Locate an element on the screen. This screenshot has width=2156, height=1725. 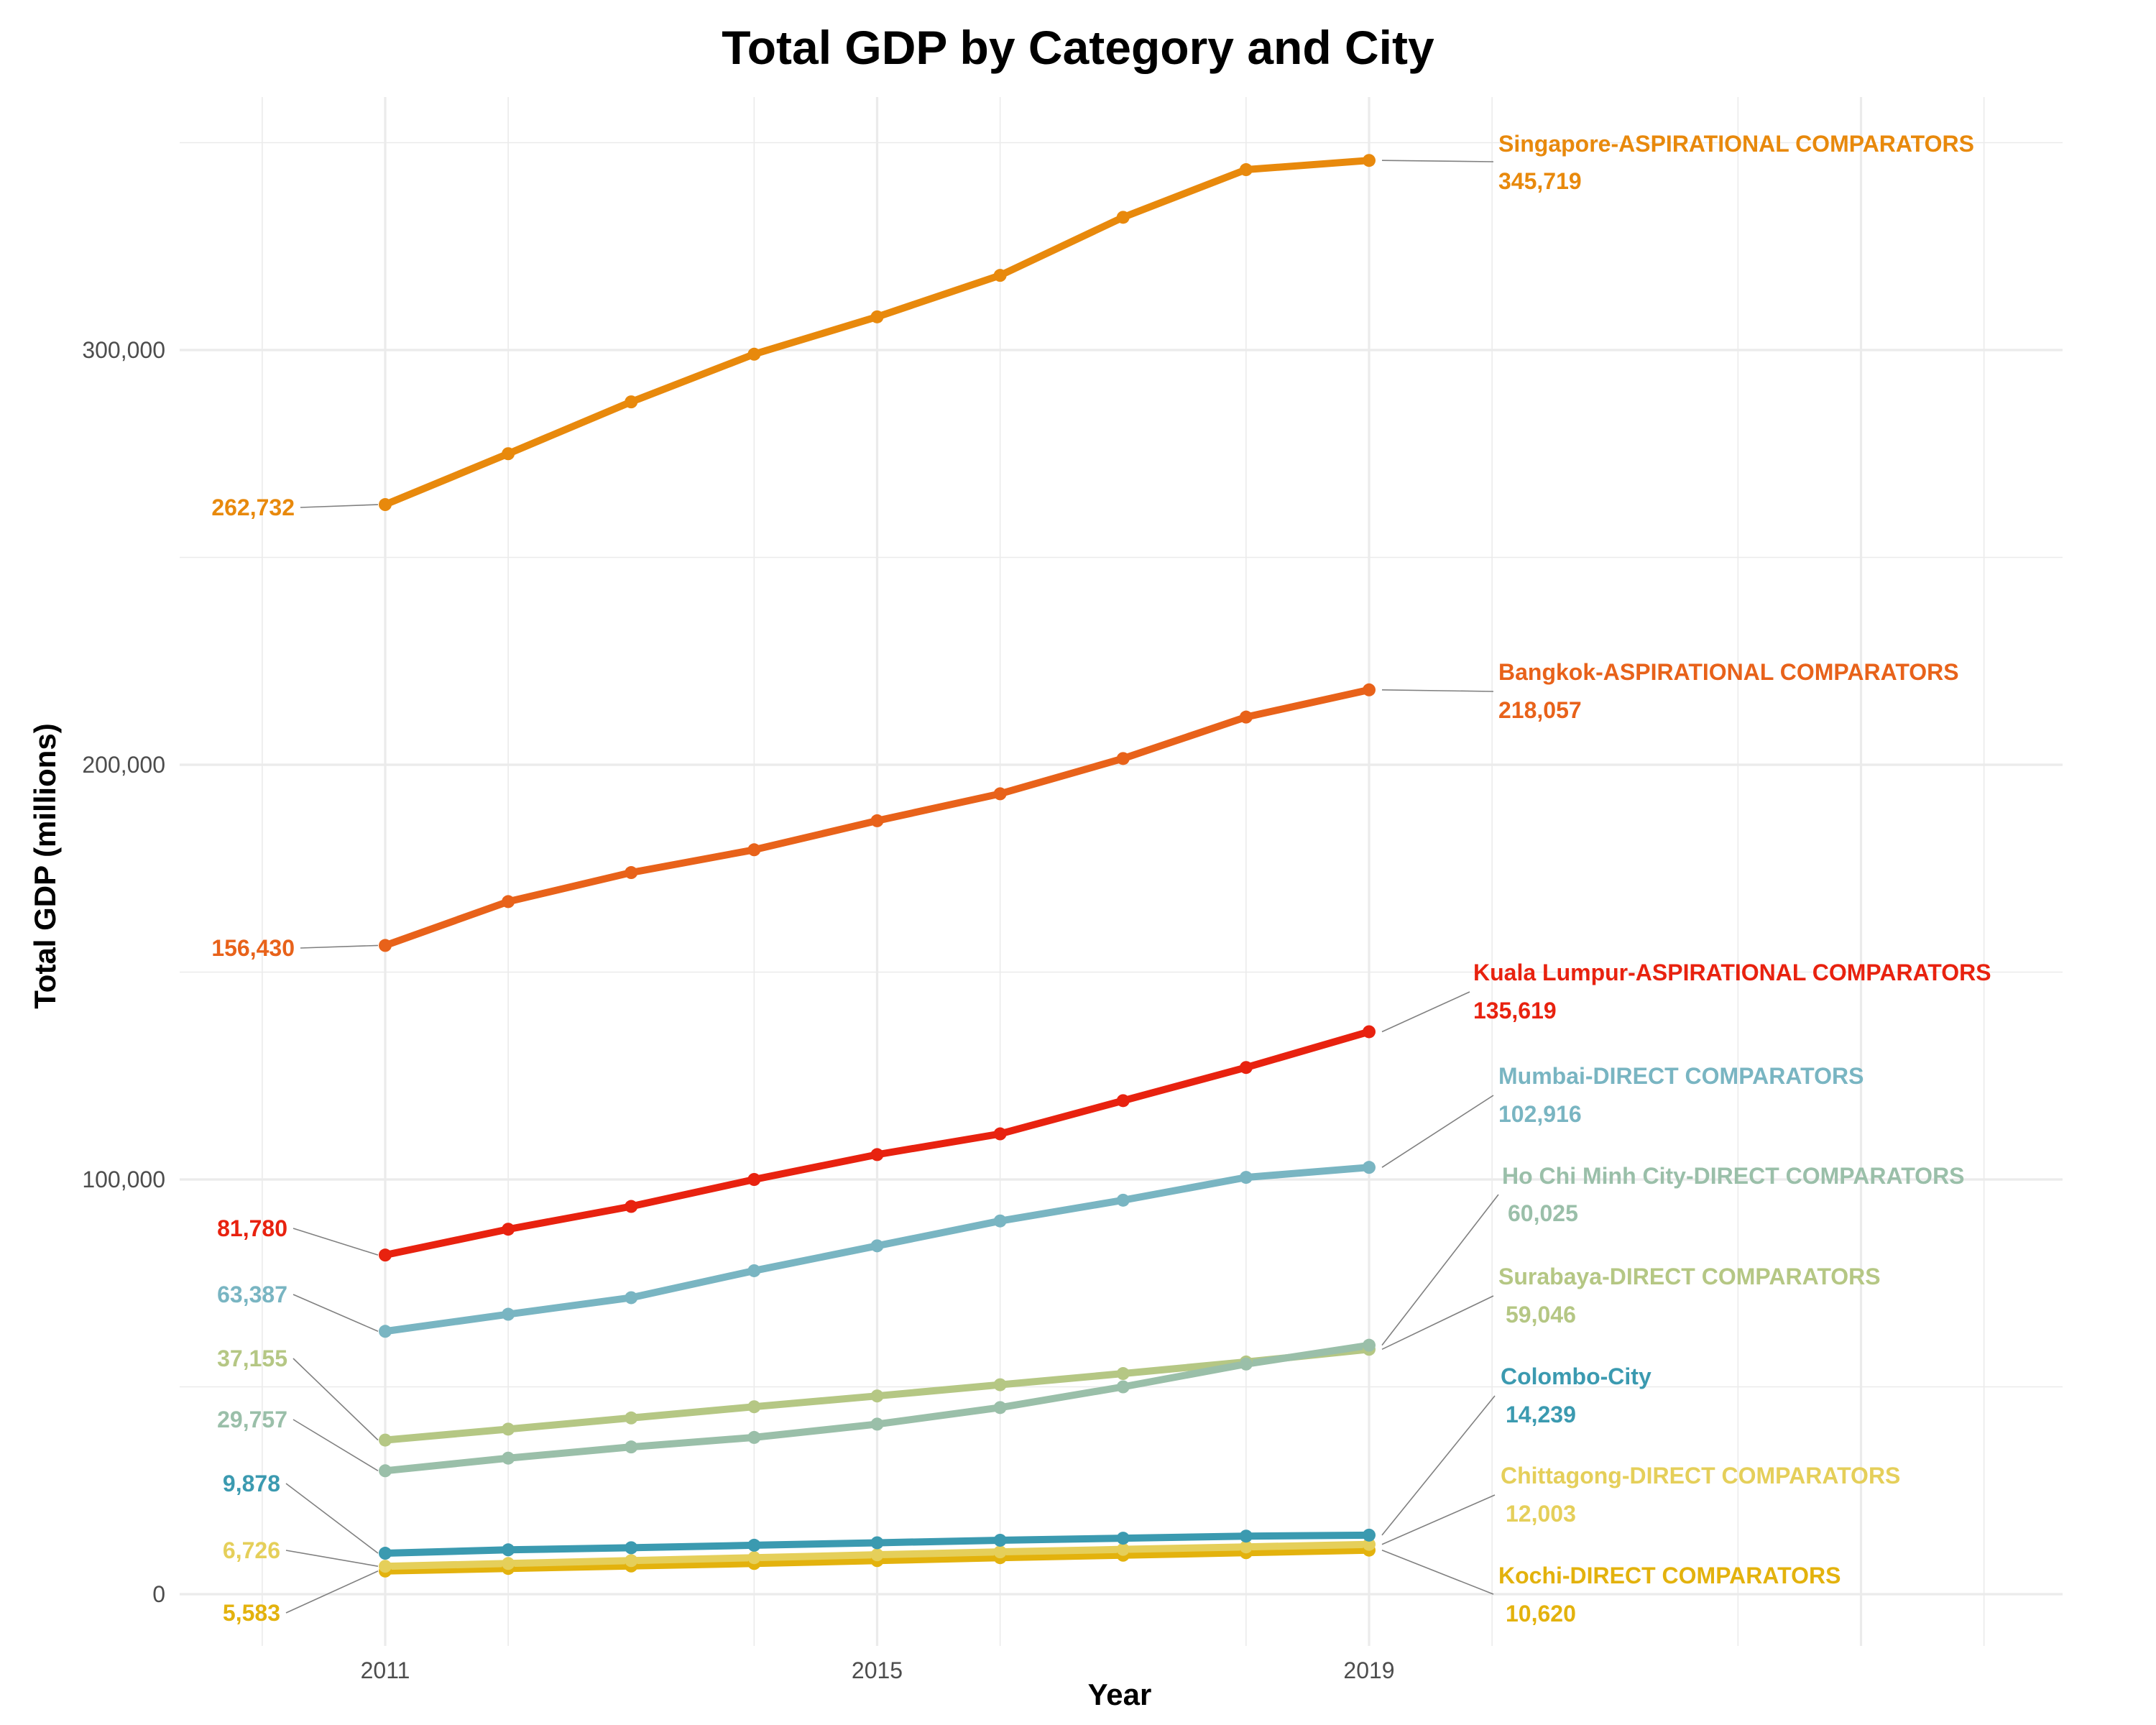
x-tick-label: 2011 is located at coordinates (385, 1670).